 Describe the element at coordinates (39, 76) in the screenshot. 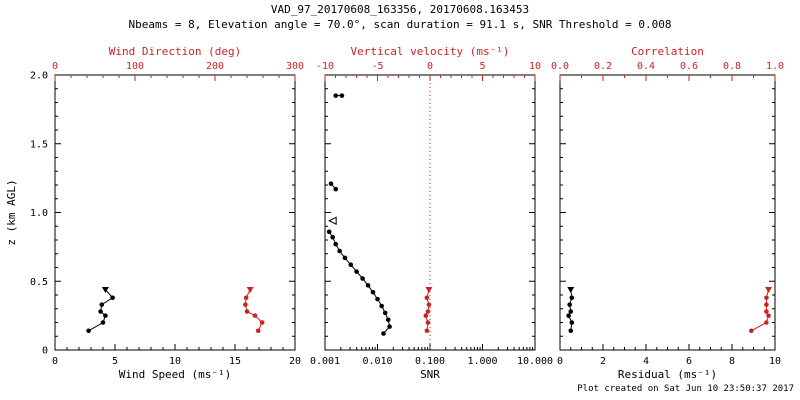

I see `svg-text: 2.0` at that location.